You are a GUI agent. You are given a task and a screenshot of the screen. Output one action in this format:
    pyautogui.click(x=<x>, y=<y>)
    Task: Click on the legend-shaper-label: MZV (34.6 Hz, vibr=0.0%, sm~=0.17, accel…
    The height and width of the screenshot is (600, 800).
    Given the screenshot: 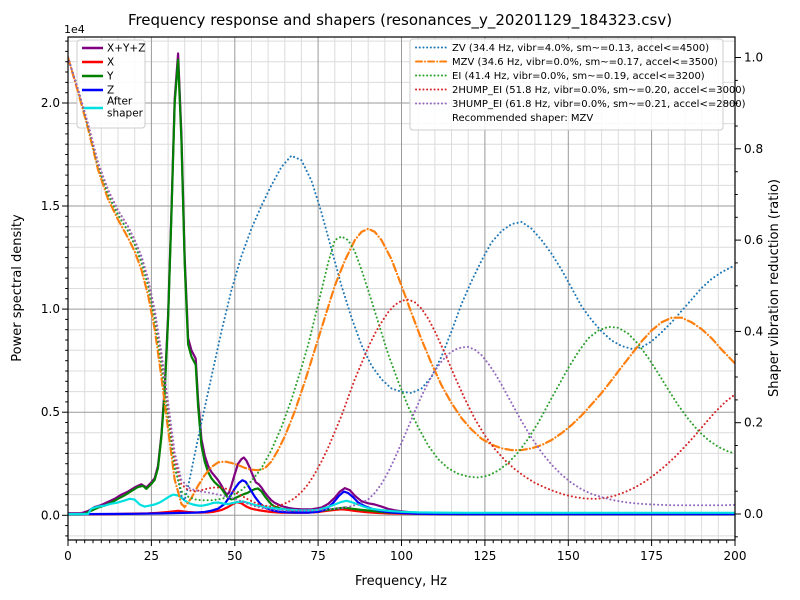 What is the action you would take?
    pyautogui.click(x=585, y=62)
    